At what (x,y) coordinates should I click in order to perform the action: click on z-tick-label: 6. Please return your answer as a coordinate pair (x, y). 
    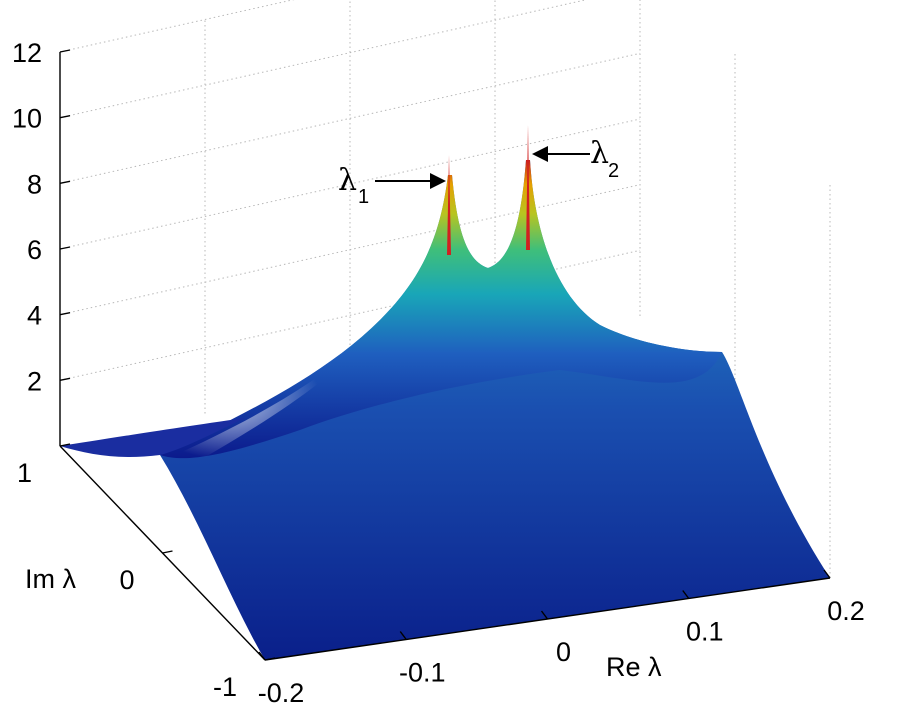
    Looking at the image, I should click on (34, 250).